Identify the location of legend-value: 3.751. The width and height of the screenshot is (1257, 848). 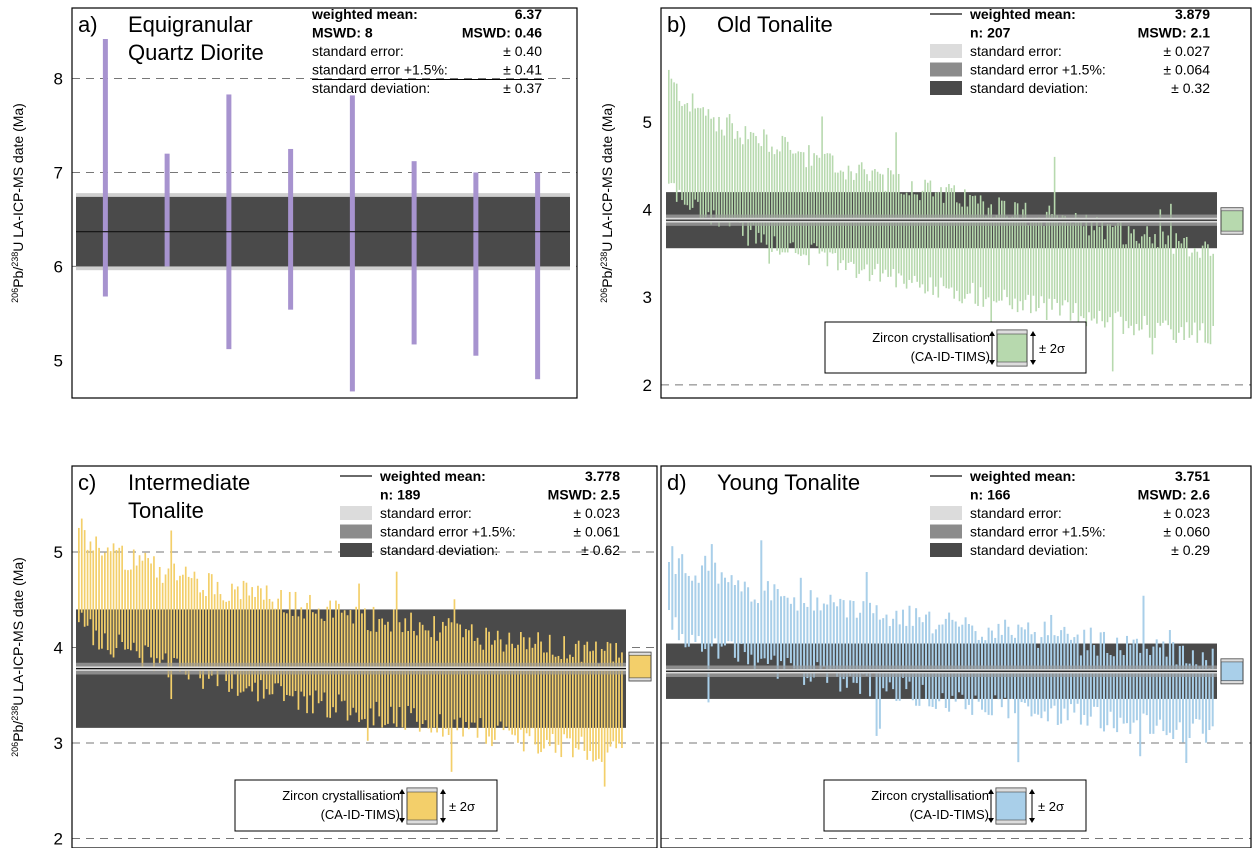
(1192, 476).